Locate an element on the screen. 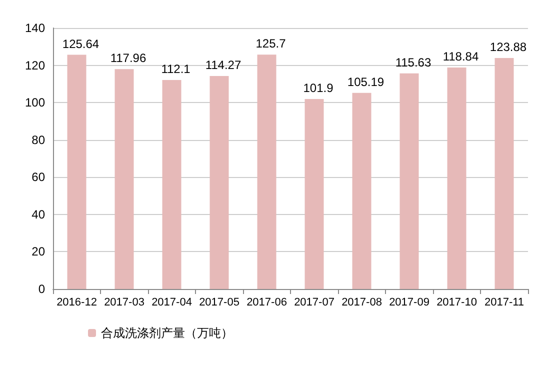 The height and width of the screenshot is (367, 551). y-tick-label: 80 is located at coordinates (39, 139).